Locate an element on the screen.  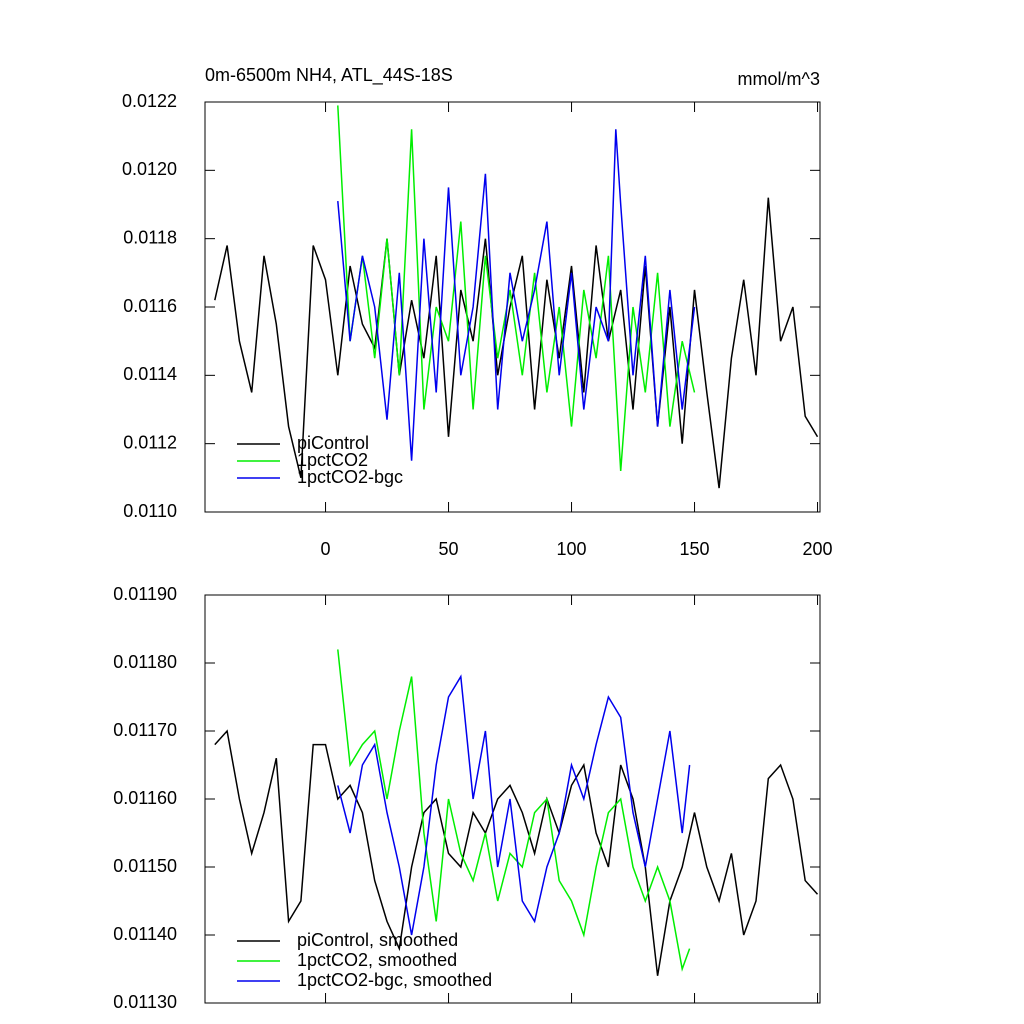
legend-label: 1pctCO2, smoothed is located at coordinates (377, 960).